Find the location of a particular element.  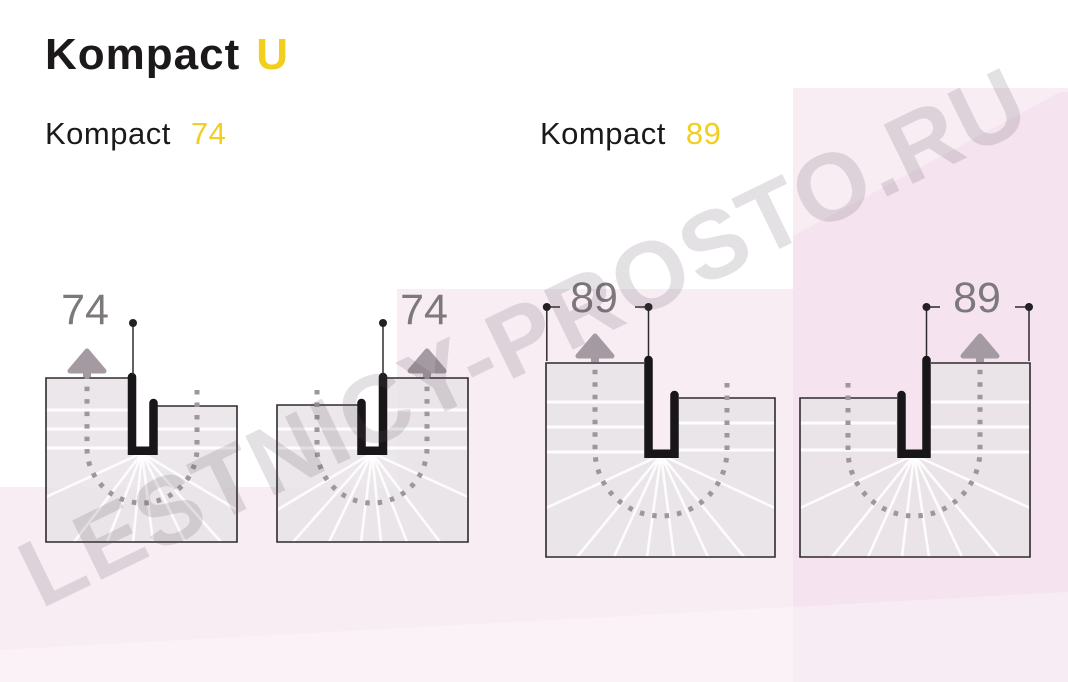

stair-plan-89-left: 89 is located at coordinates (659, 416).